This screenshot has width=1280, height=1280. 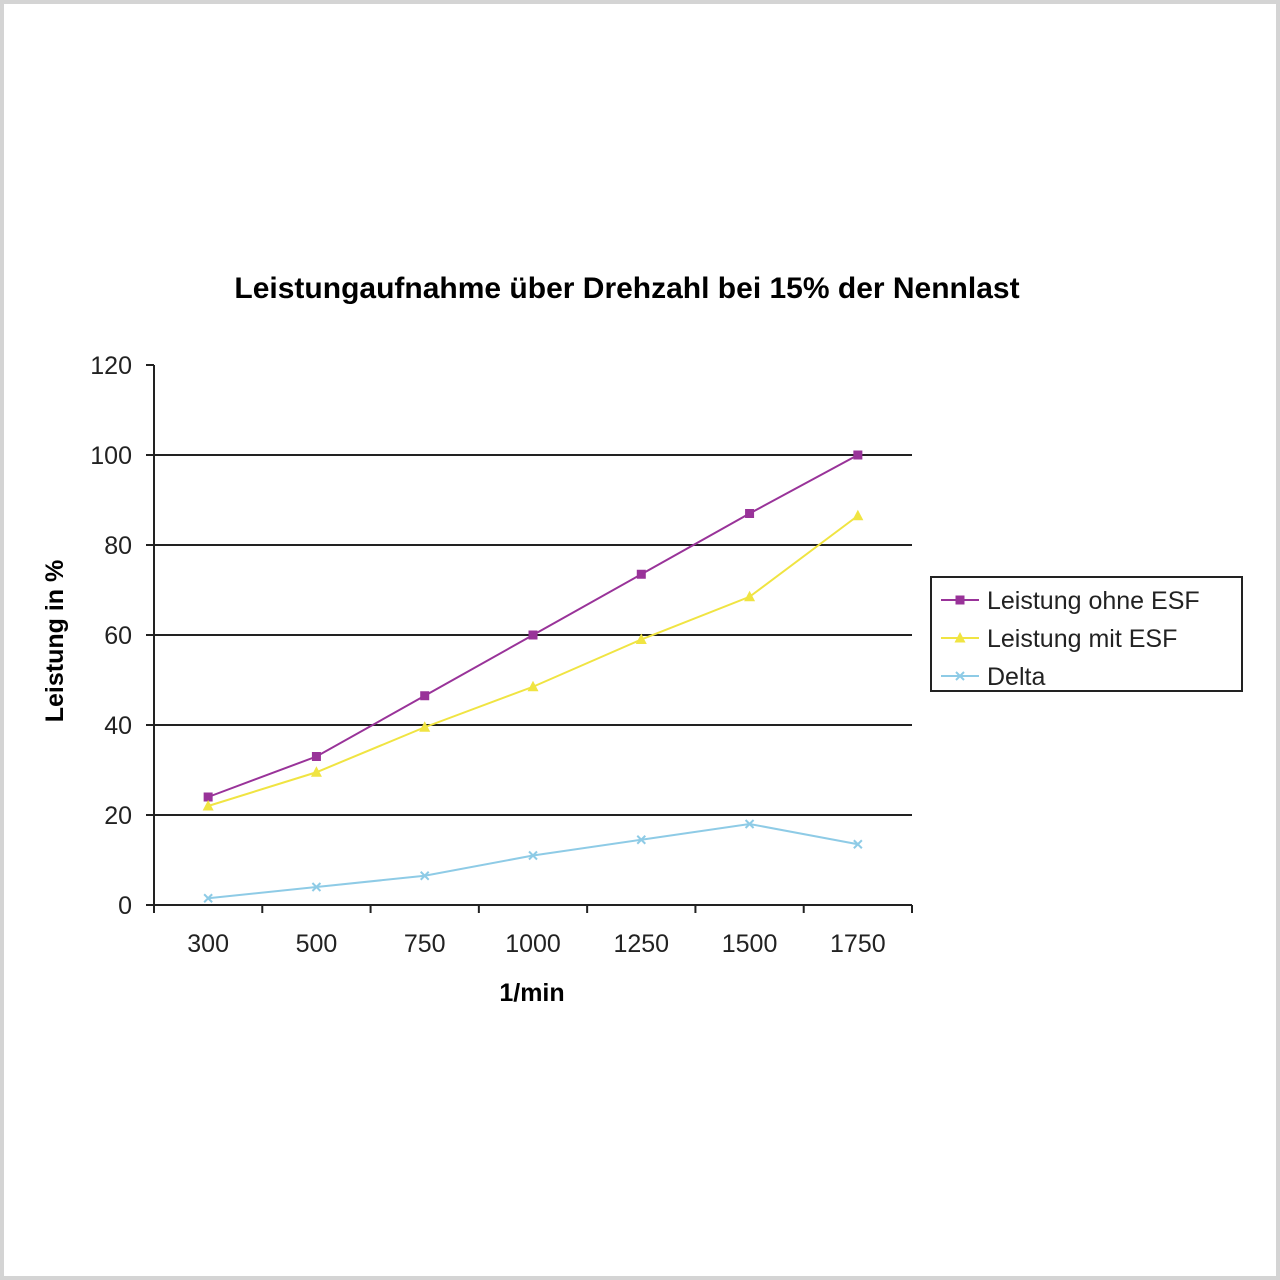 What do you see at coordinates (1016, 677) in the screenshot?
I see `legend-label: Delta` at bounding box center [1016, 677].